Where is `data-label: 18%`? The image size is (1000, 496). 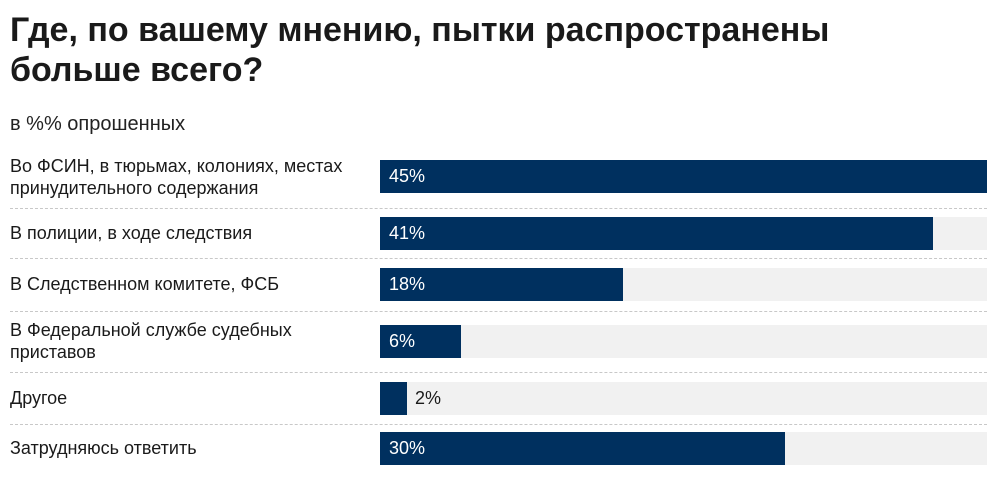
data-label: 18% is located at coordinates (407, 284).